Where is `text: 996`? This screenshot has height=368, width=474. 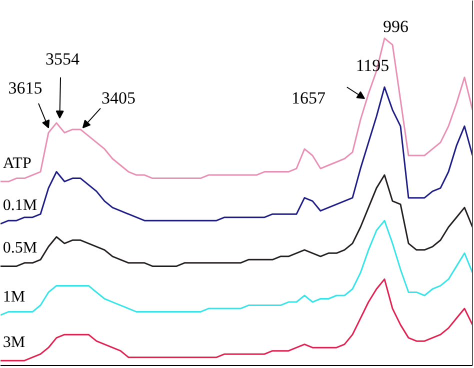
text: 996 is located at coordinates (395, 26).